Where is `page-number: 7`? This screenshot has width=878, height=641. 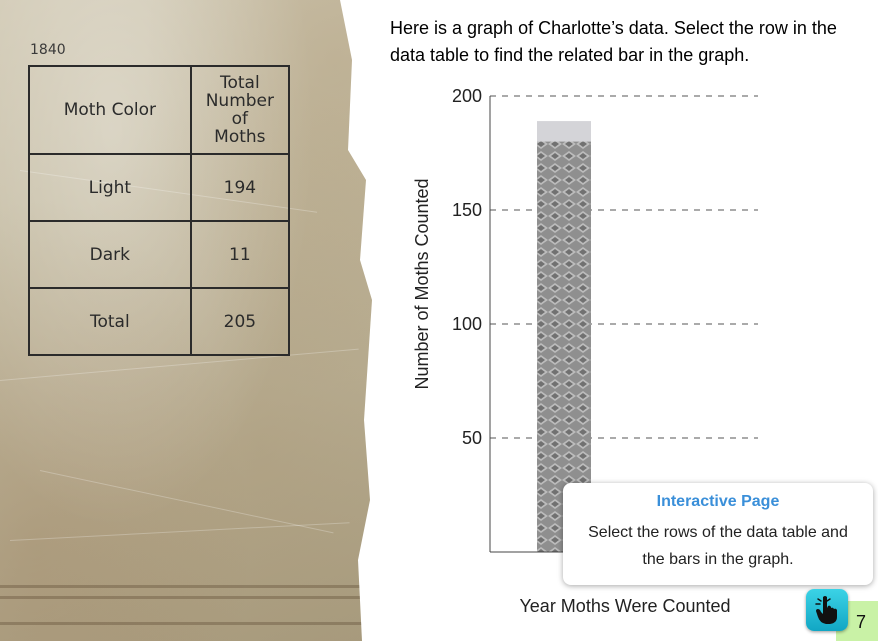
page-number: 7 is located at coordinates (861, 622).